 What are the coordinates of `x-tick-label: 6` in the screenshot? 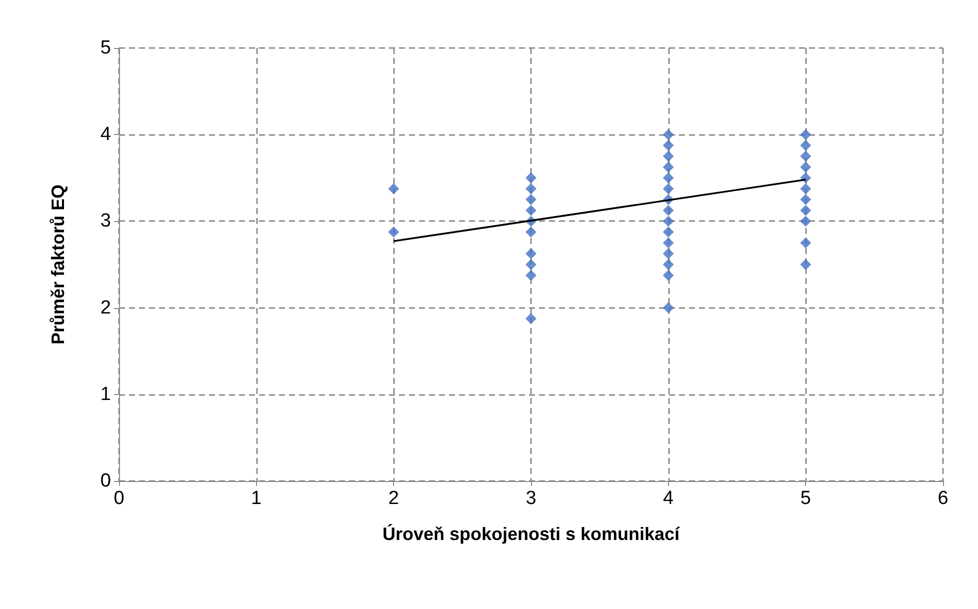 It's located at (943, 498).